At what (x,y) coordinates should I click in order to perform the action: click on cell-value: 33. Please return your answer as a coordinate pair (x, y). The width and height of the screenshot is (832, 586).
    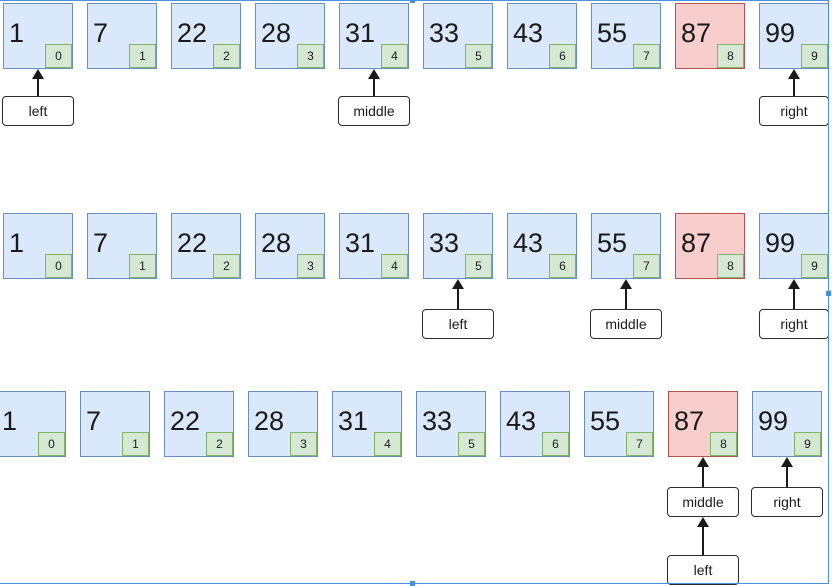
    Looking at the image, I should click on (444, 243).